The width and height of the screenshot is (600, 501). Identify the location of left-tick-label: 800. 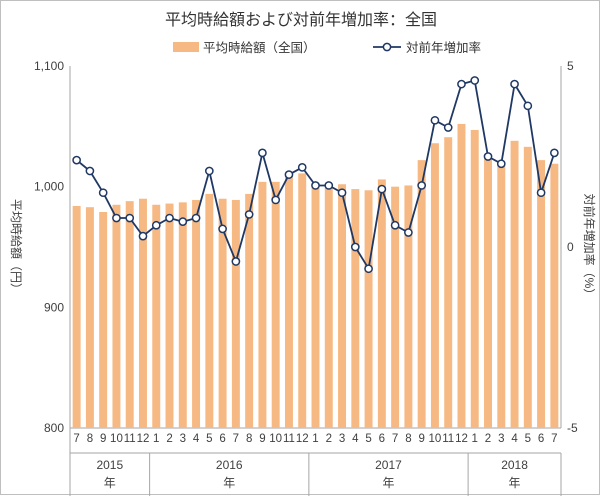
(54, 428).